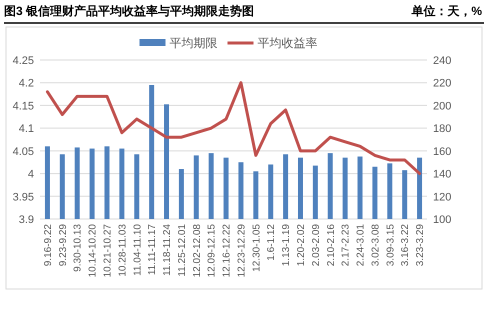 This screenshot has height=320, width=488. What do you see at coordinates (108, 251) in the screenshot?
I see `x-tick-label: 10.21-10.27` at bounding box center [108, 251].